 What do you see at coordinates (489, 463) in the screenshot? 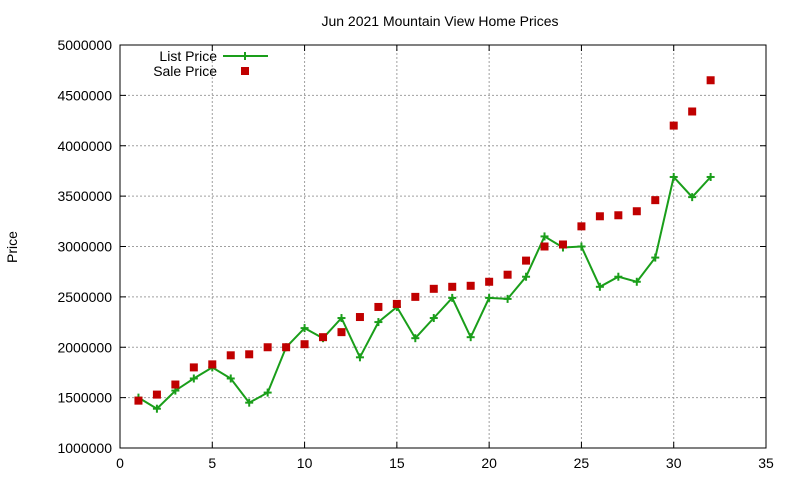
I see `x-tick-label: 20` at bounding box center [489, 463].